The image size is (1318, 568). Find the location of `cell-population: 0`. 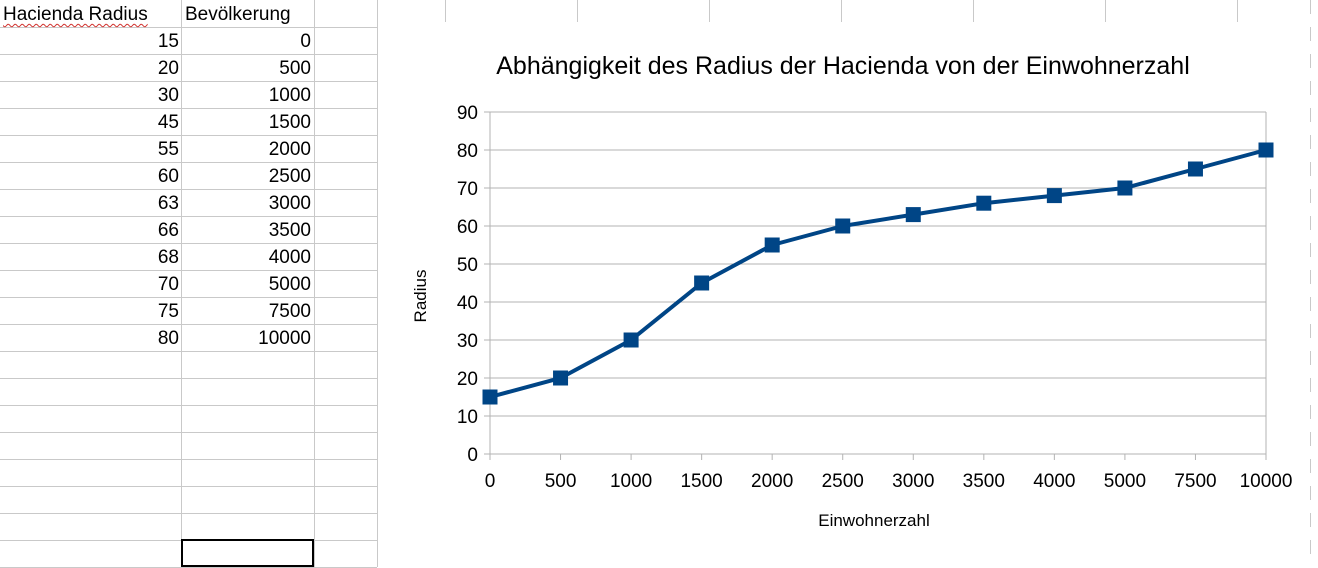

cell-population: 0 is located at coordinates (305, 41).